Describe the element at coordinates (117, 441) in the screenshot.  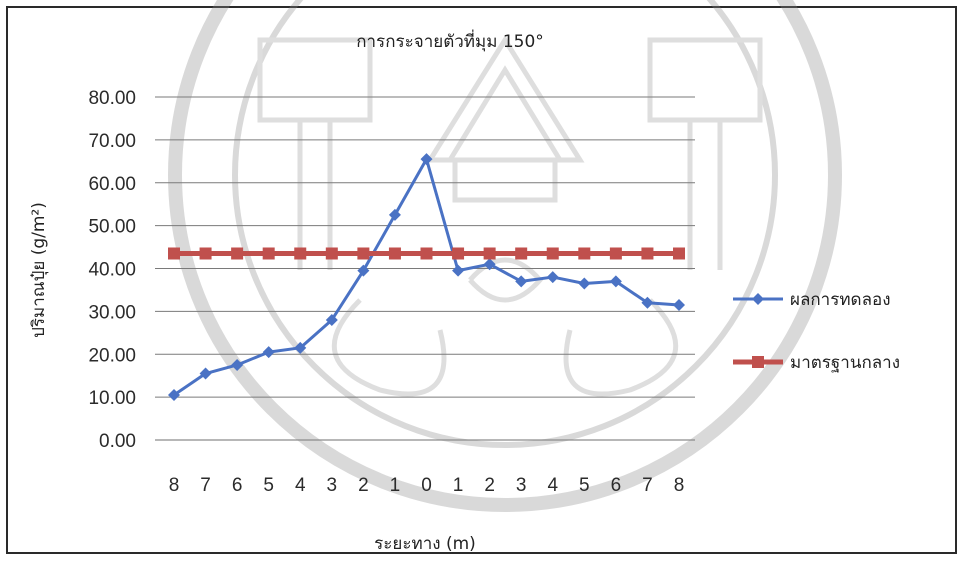
I see `y-tick-label: 0.00` at that location.